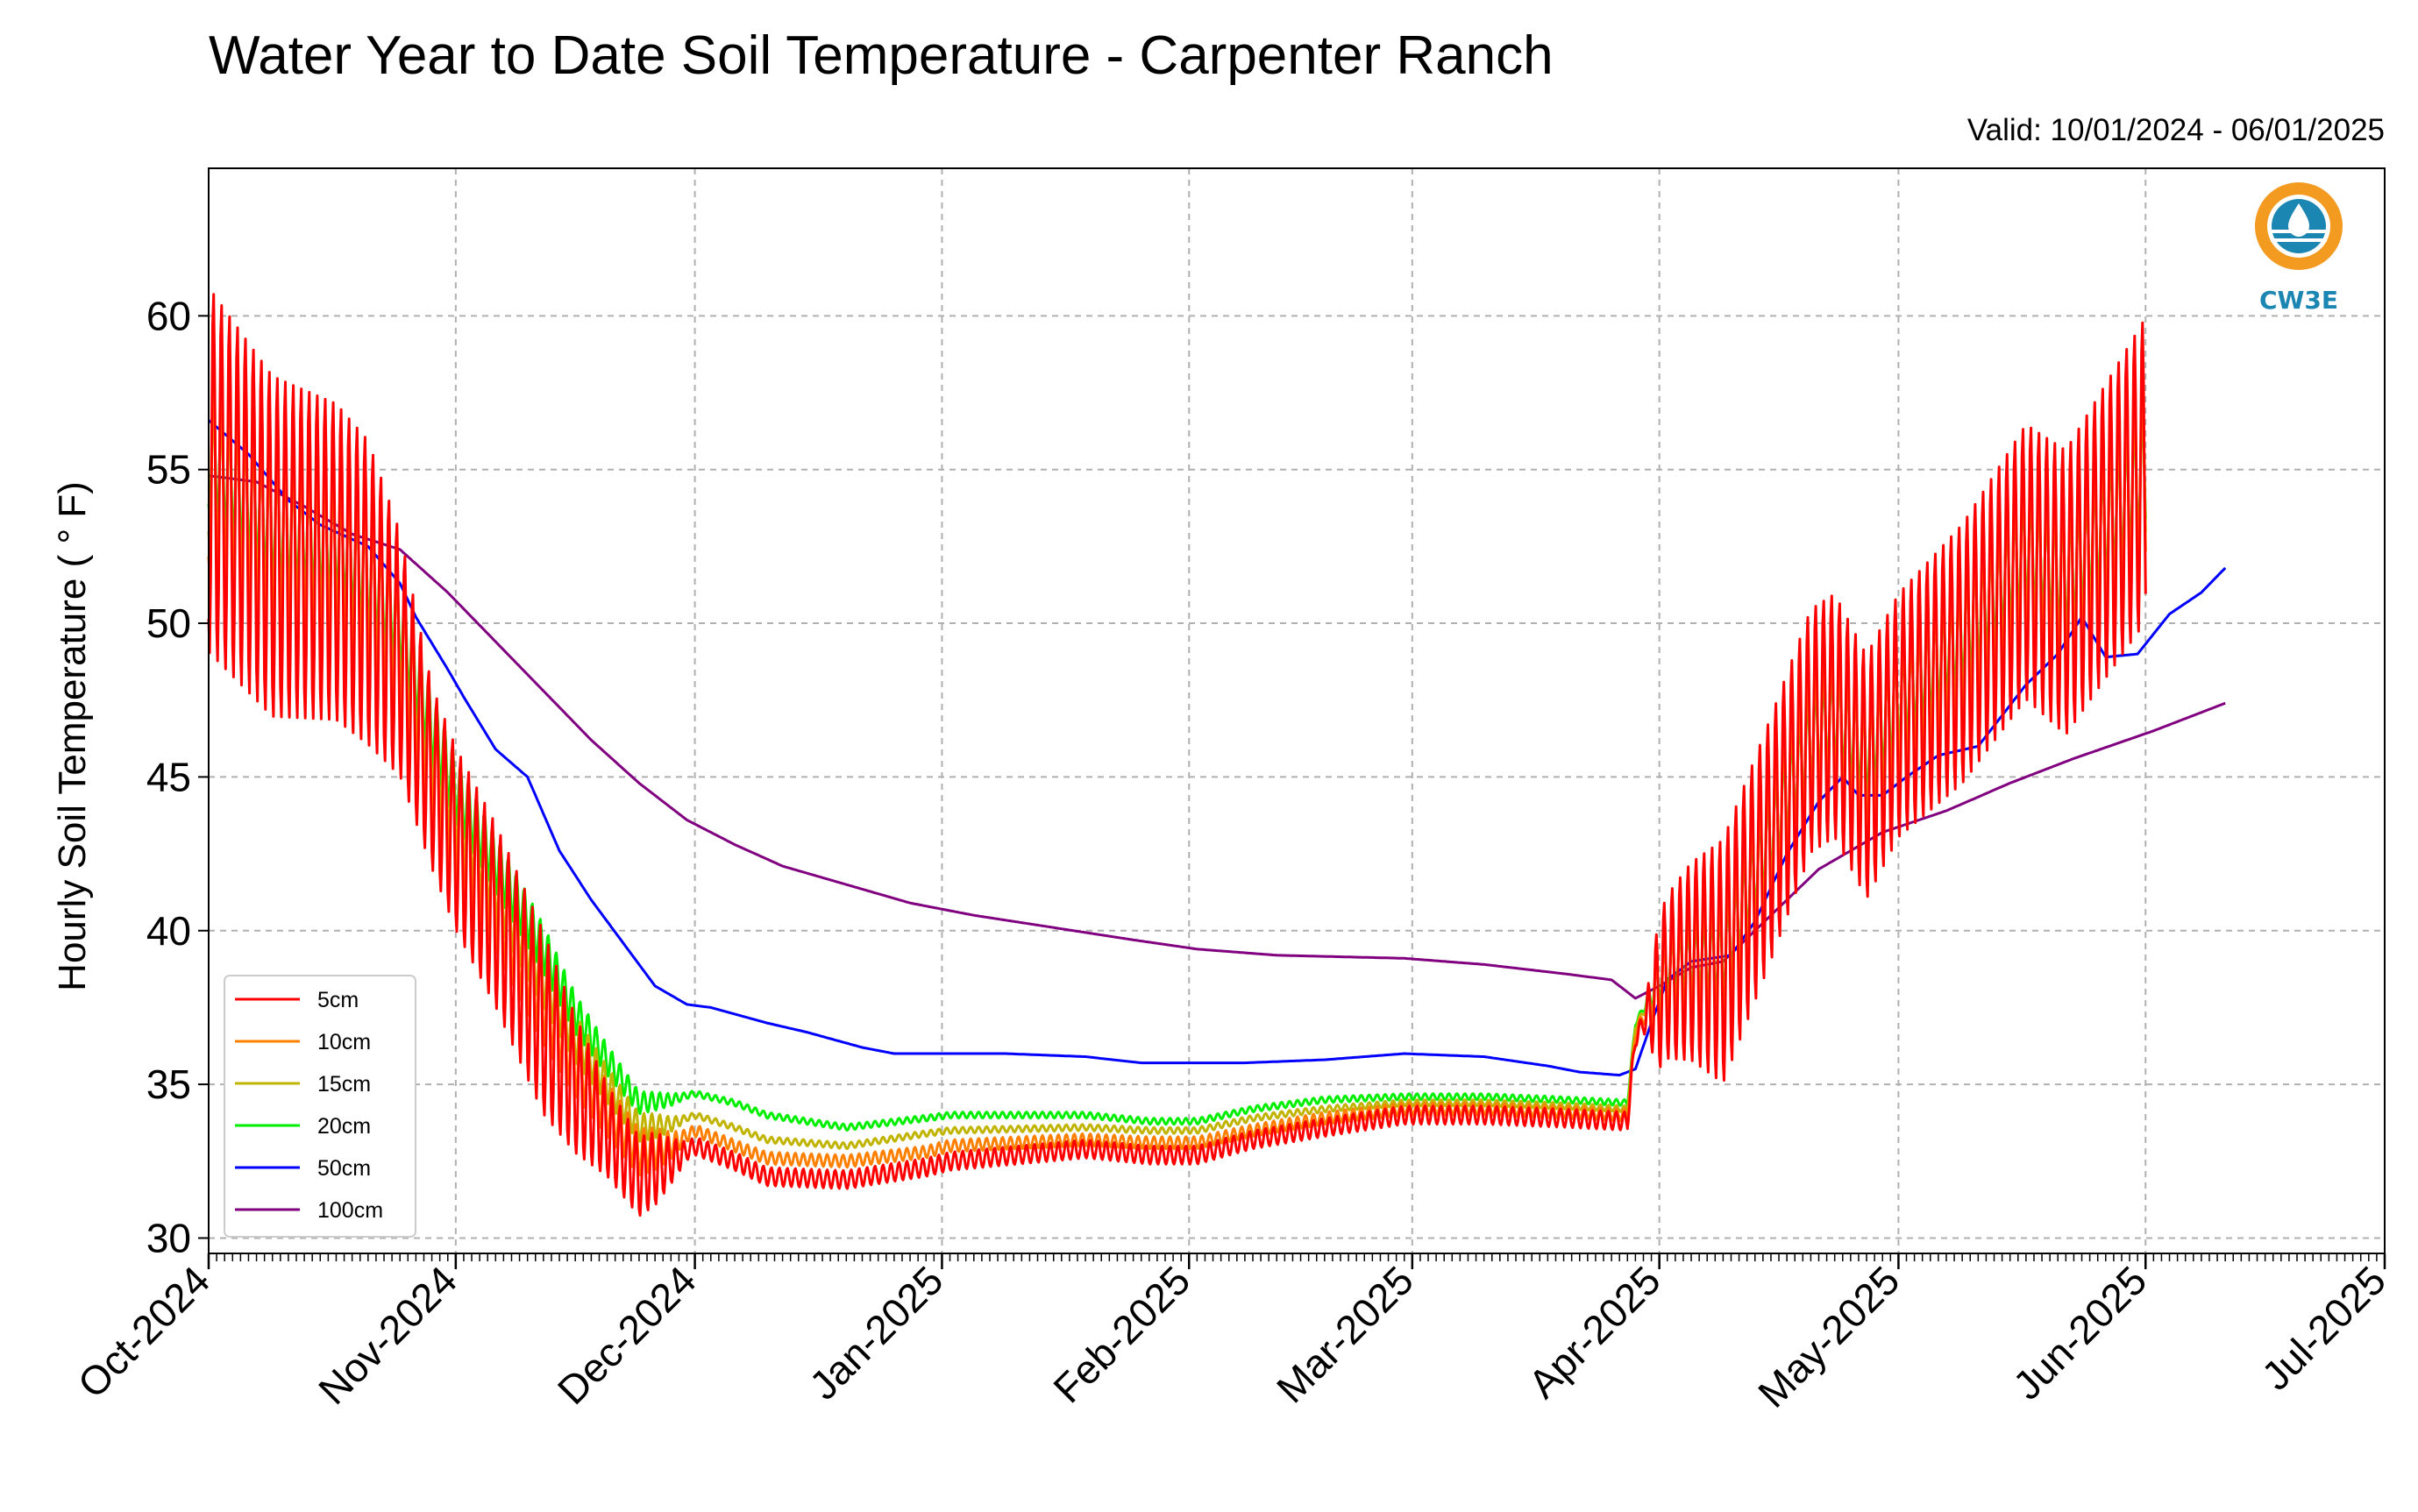 This screenshot has height=1512, width=2418. What do you see at coordinates (168, 1084) in the screenshot?
I see `y-tick-label: 35` at bounding box center [168, 1084].